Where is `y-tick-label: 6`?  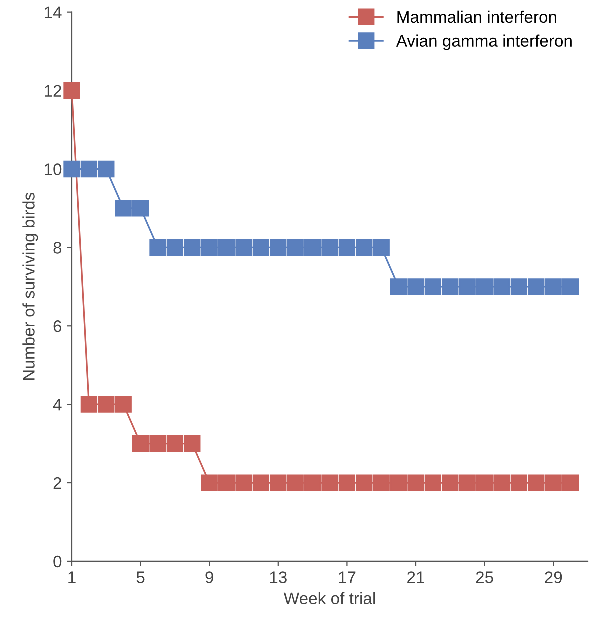 y-tick-label: 6 is located at coordinates (58, 326).